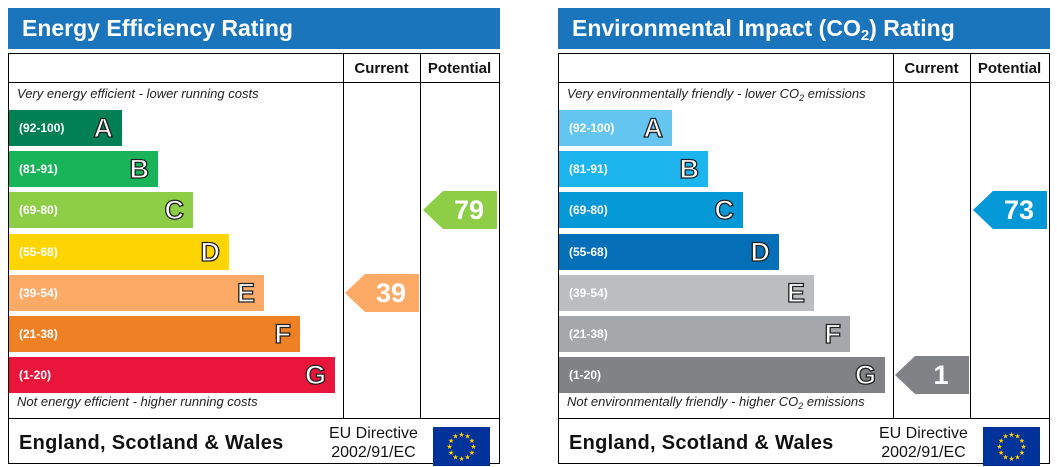 This screenshot has height=467, width=1057. I want to click on current-rating-value: 1, so click(941, 375).